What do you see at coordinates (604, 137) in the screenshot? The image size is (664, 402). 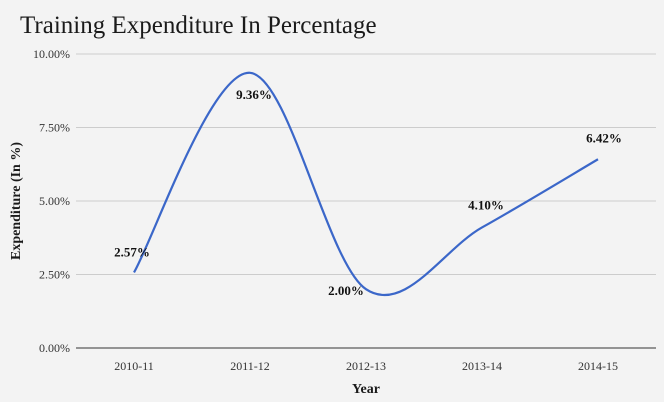 I see `data-label: 6.42%` at bounding box center [604, 137].